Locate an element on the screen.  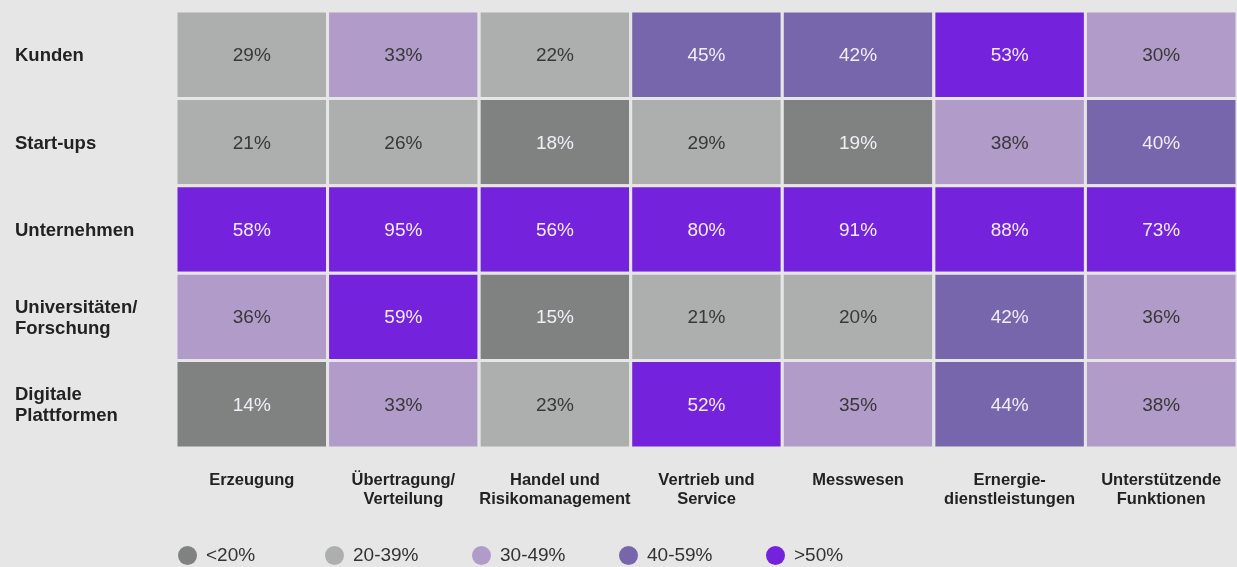
data-label: 56% is located at coordinates (555, 229).